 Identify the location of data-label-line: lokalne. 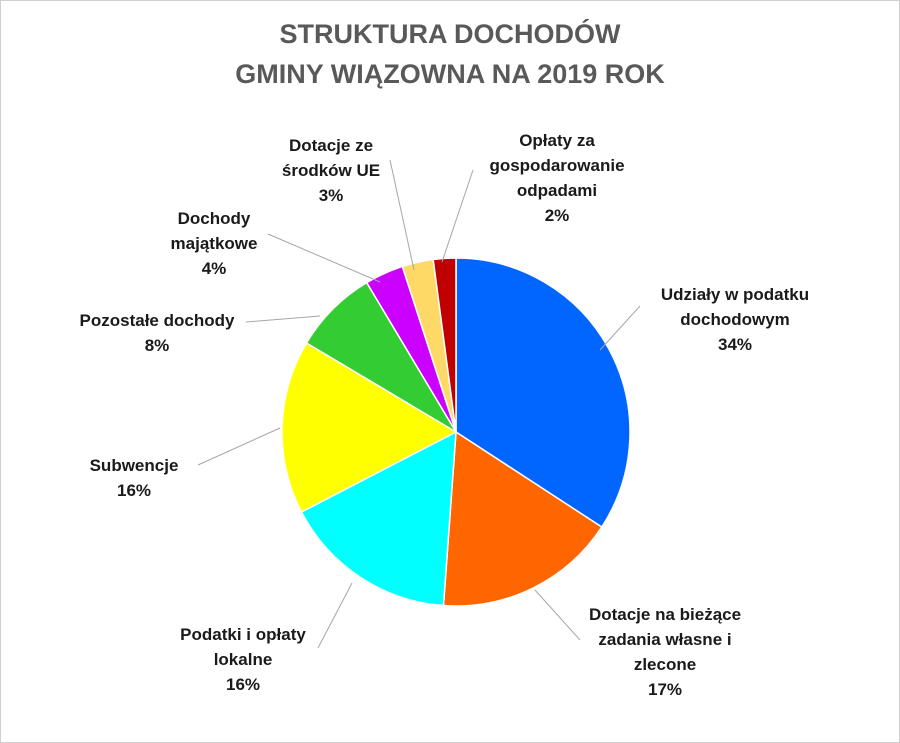
(243, 659).